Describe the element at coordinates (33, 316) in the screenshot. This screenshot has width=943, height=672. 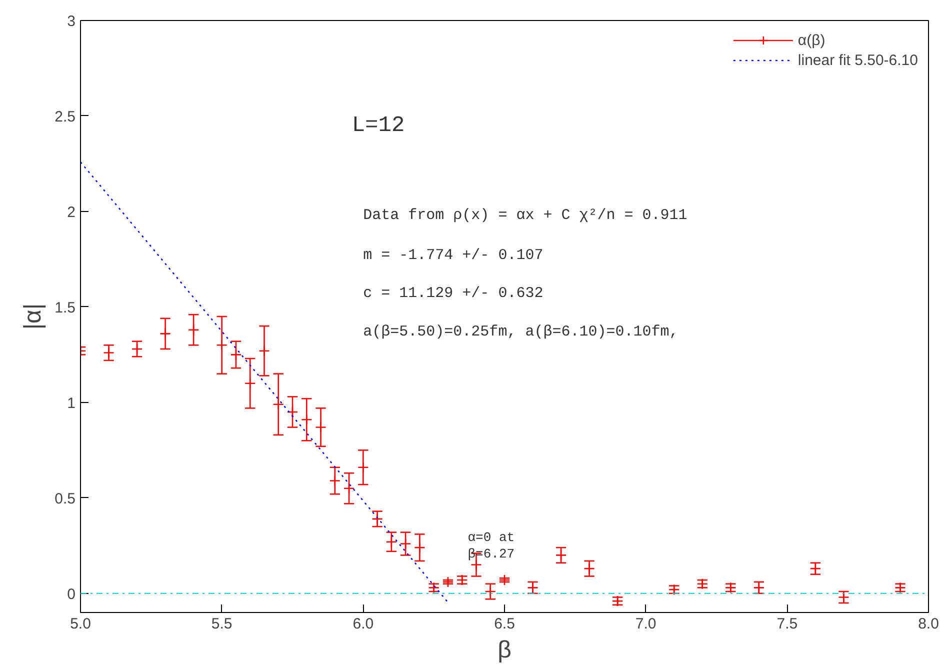
I see `y-axis-title: |α|` at that location.